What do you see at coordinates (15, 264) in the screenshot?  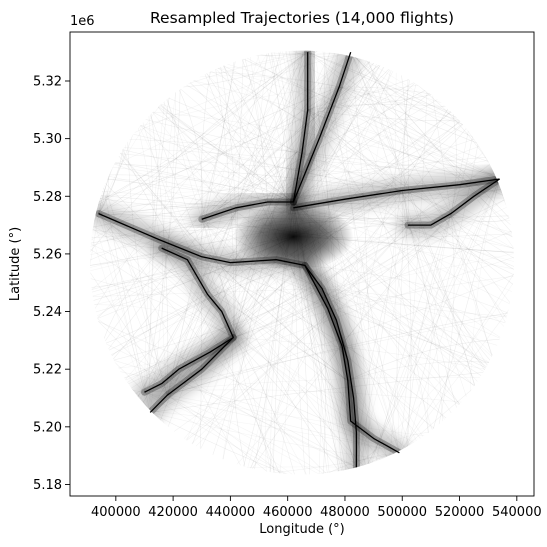 I see `y-axis-label: Latitude (°)` at bounding box center [15, 264].